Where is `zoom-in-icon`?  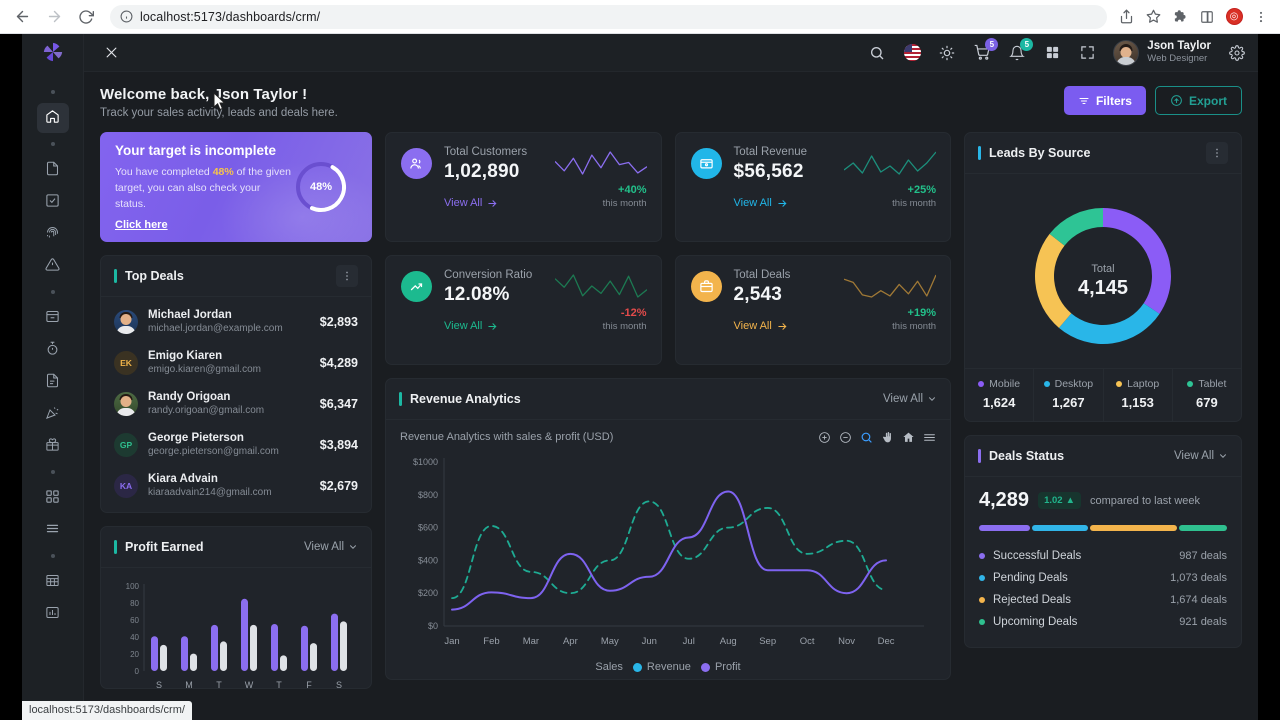 zoom-in-icon is located at coordinates (824, 437).